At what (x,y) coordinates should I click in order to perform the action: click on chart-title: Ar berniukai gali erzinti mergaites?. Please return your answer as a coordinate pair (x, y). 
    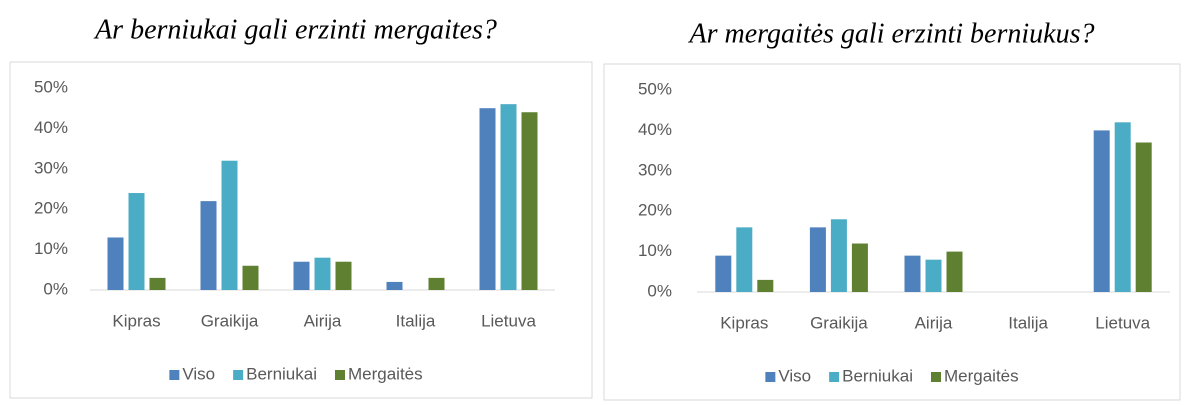
    Looking at the image, I should click on (295, 29).